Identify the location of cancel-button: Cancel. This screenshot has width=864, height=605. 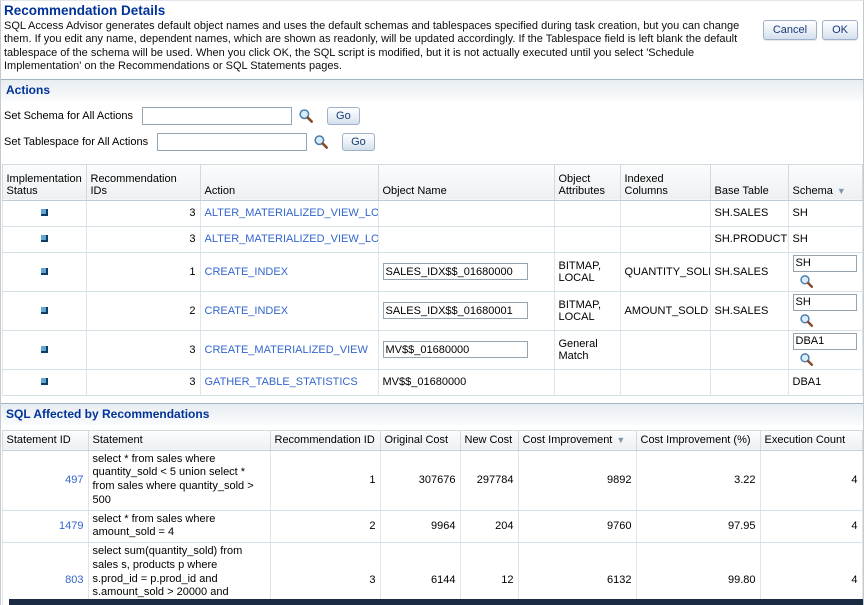
(790, 30).